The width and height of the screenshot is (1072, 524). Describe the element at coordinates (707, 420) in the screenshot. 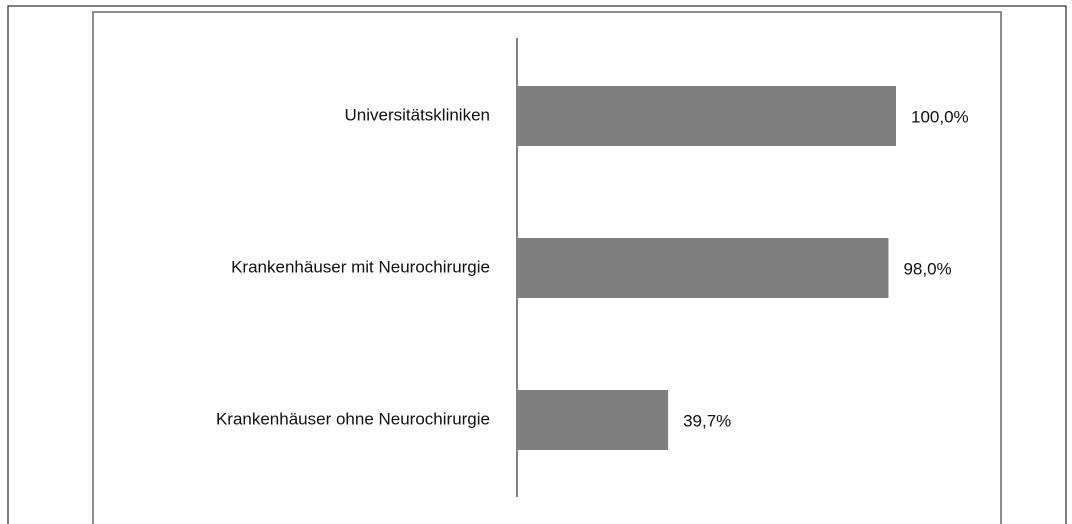

I see `value-label: 39,7%` at that location.